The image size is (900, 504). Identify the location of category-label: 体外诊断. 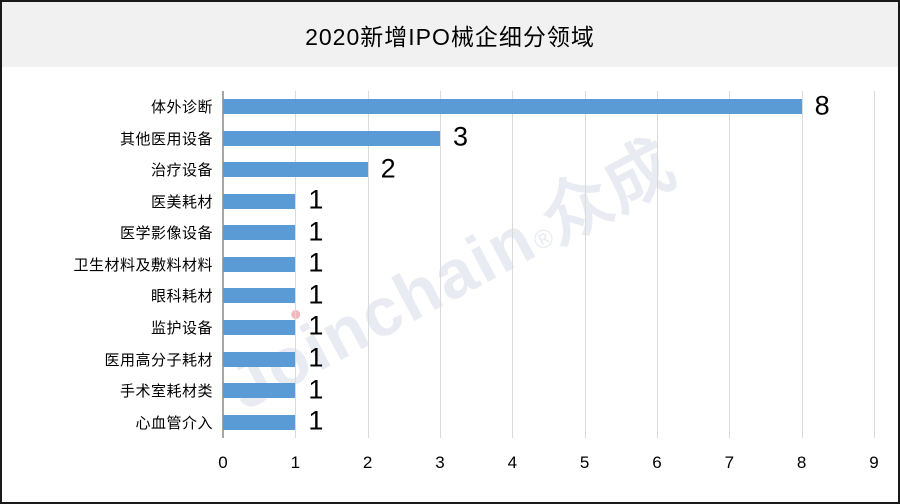
(181, 108).